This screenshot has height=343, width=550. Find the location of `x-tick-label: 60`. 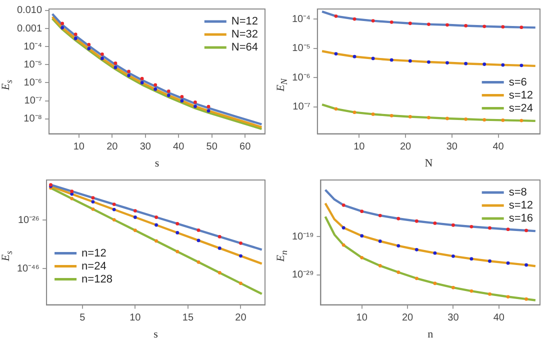

x-tick-label: 60 is located at coordinates (246, 147).